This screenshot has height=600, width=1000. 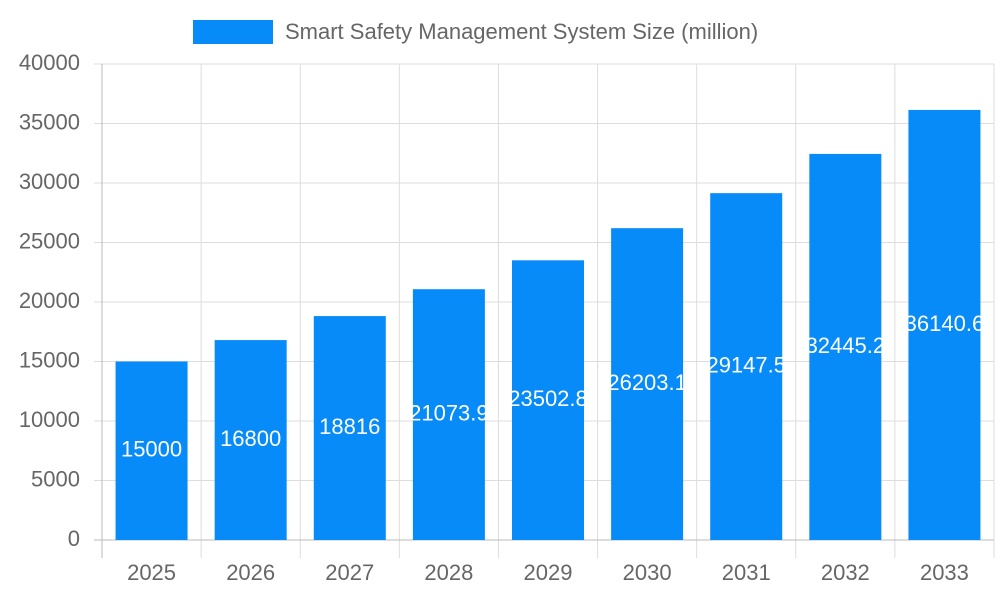 I want to click on data-label: 23502.8, so click(x=548, y=398).